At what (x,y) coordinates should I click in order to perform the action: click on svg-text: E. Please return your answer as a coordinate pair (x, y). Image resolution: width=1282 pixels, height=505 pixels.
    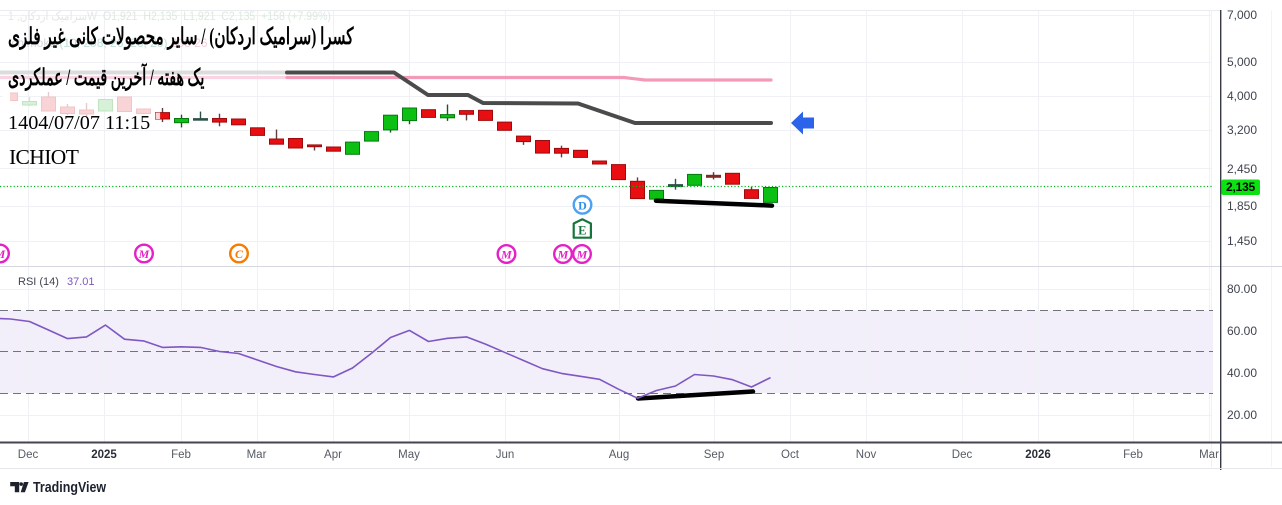
    Looking at the image, I should click on (582, 230).